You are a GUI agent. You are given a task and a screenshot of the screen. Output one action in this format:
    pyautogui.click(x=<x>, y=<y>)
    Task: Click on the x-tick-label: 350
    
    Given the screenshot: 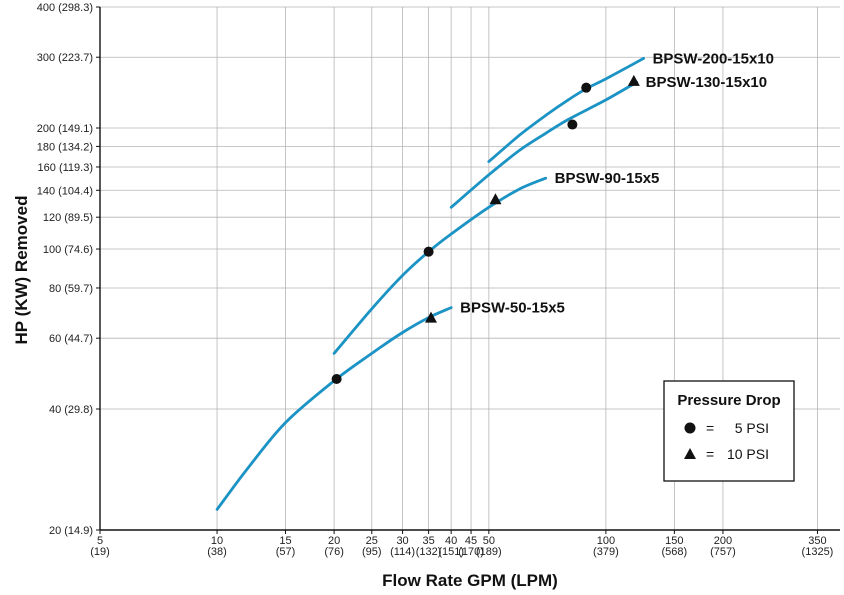 What is the action you would take?
    pyautogui.click(x=817, y=541)
    